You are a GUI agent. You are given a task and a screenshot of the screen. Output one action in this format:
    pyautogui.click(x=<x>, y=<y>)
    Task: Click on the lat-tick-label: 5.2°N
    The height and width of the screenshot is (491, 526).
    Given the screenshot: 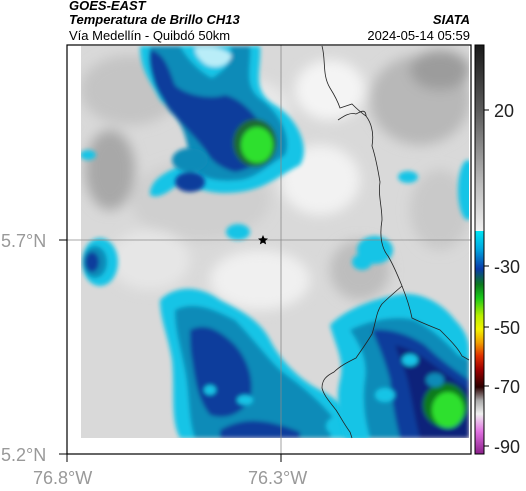 What is the action you would take?
    pyautogui.click(x=23, y=455)
    